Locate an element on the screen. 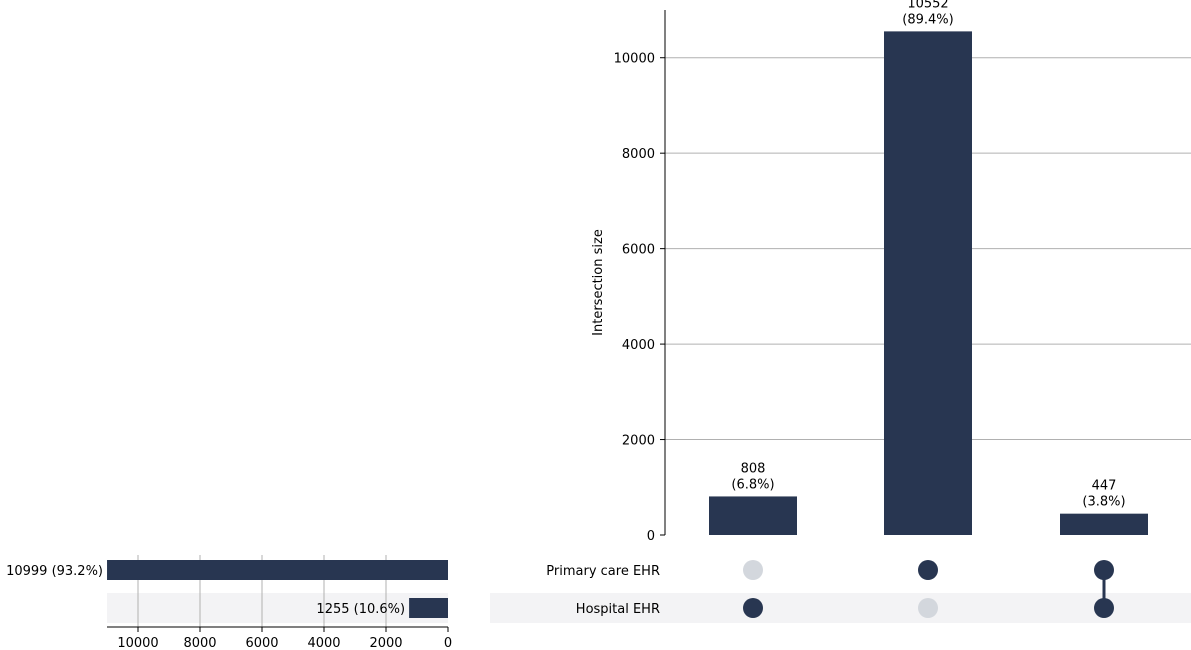  intersection-percent-label: (6.8%) is located at coordinates (752, 484).